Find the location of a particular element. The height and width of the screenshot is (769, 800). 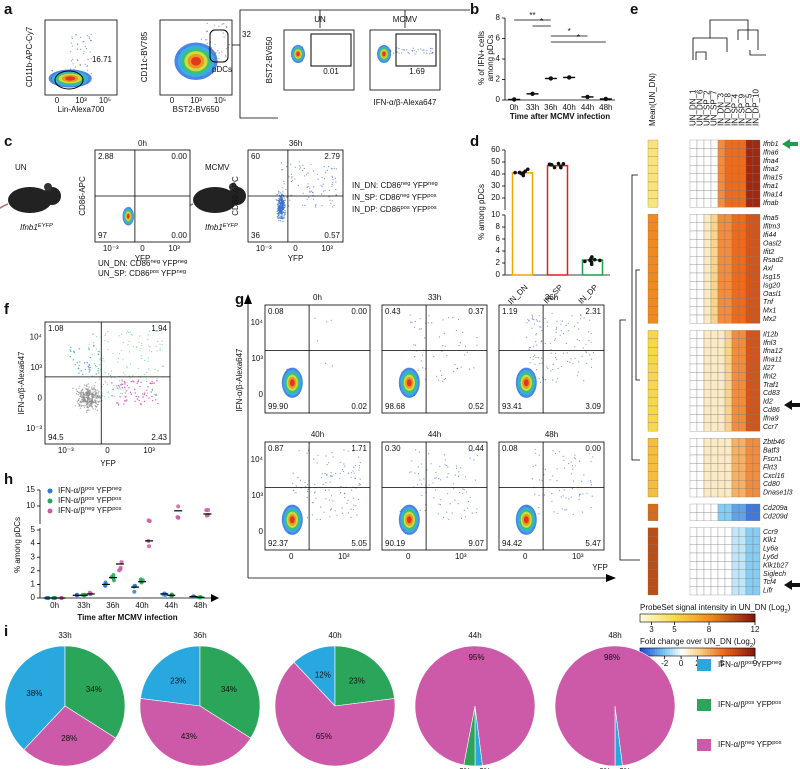

gene-label: Tcf4 is located at coordinates (769, 582).